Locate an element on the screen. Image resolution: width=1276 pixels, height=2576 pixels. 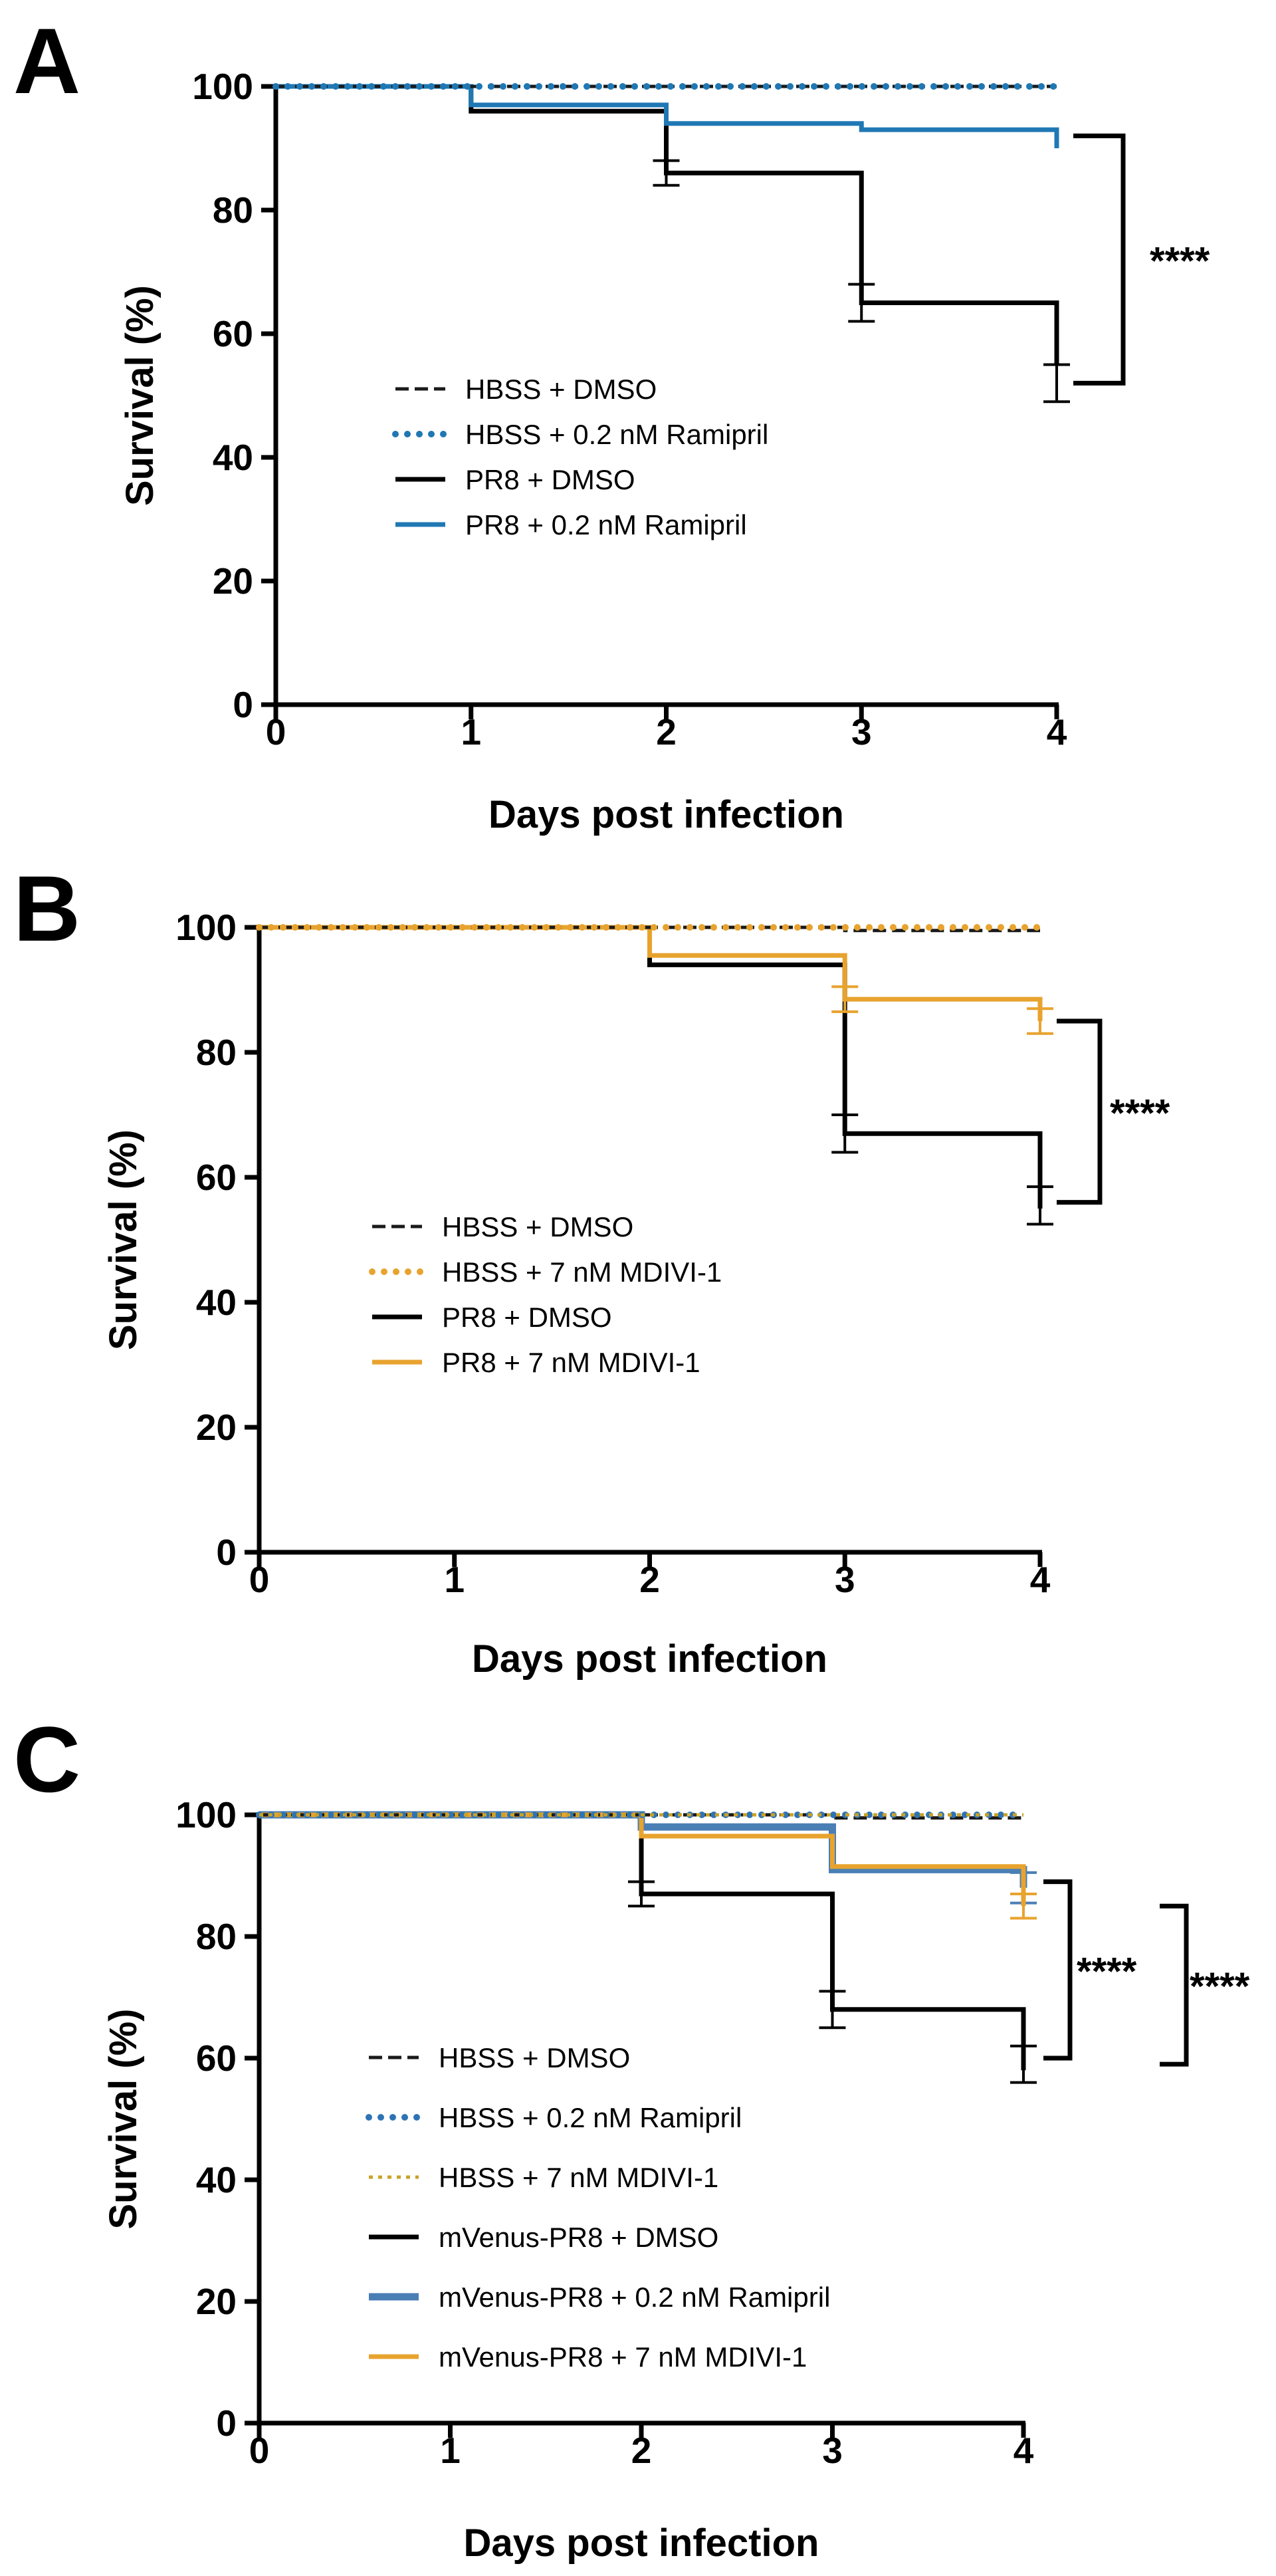
legend-label: PR8 + 0.2 nM Ramipril is located at coordinates (606, 524).